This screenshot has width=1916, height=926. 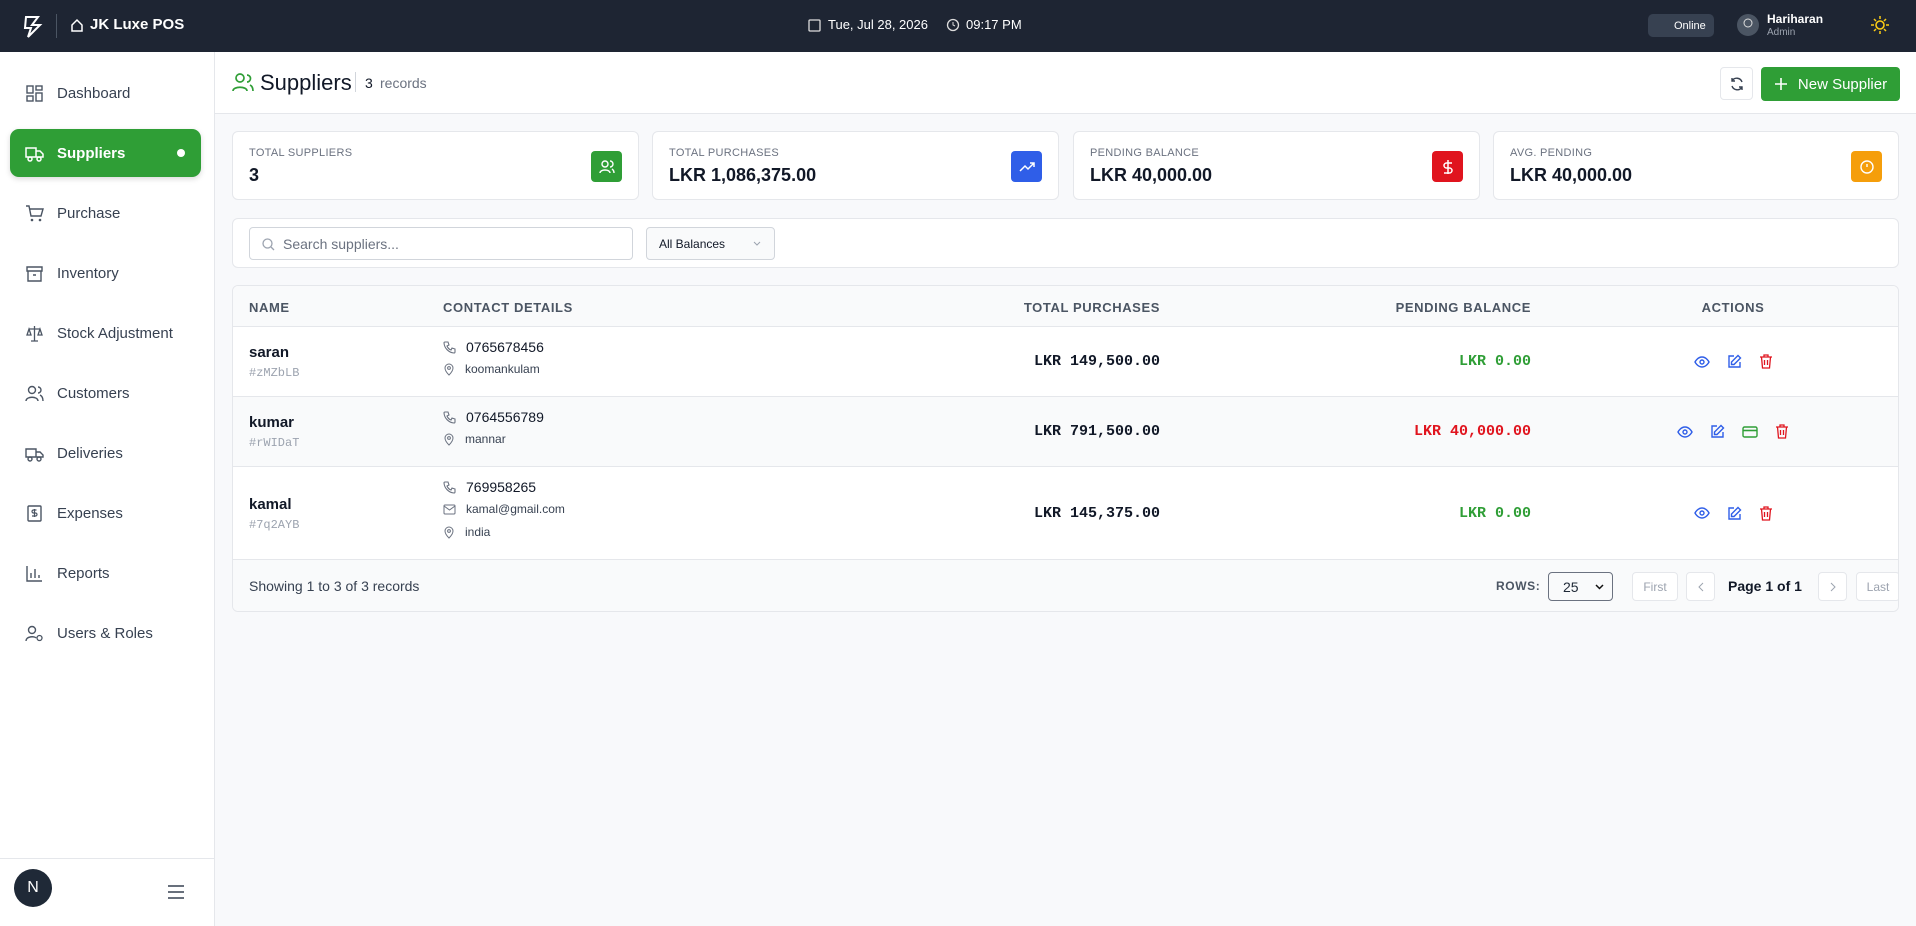 I want to click on nav-item: Inventory, so click(x=105, y=273).